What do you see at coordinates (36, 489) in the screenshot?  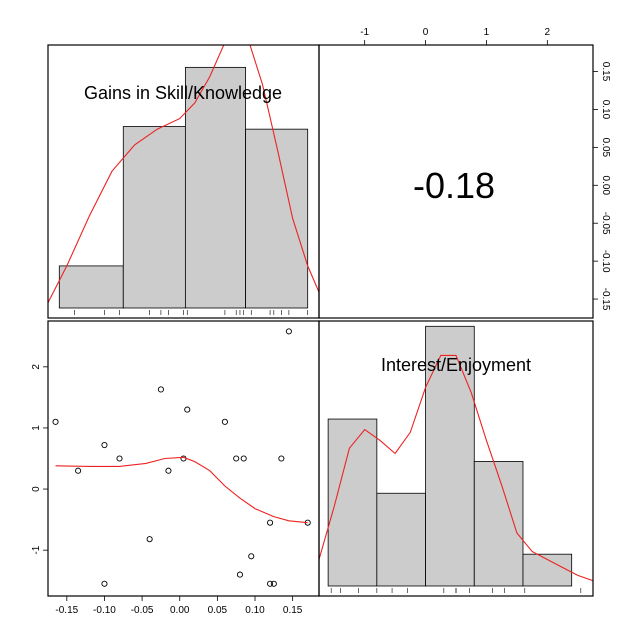 I see `left-tick-label: 0` at bounding box center [36, 489].